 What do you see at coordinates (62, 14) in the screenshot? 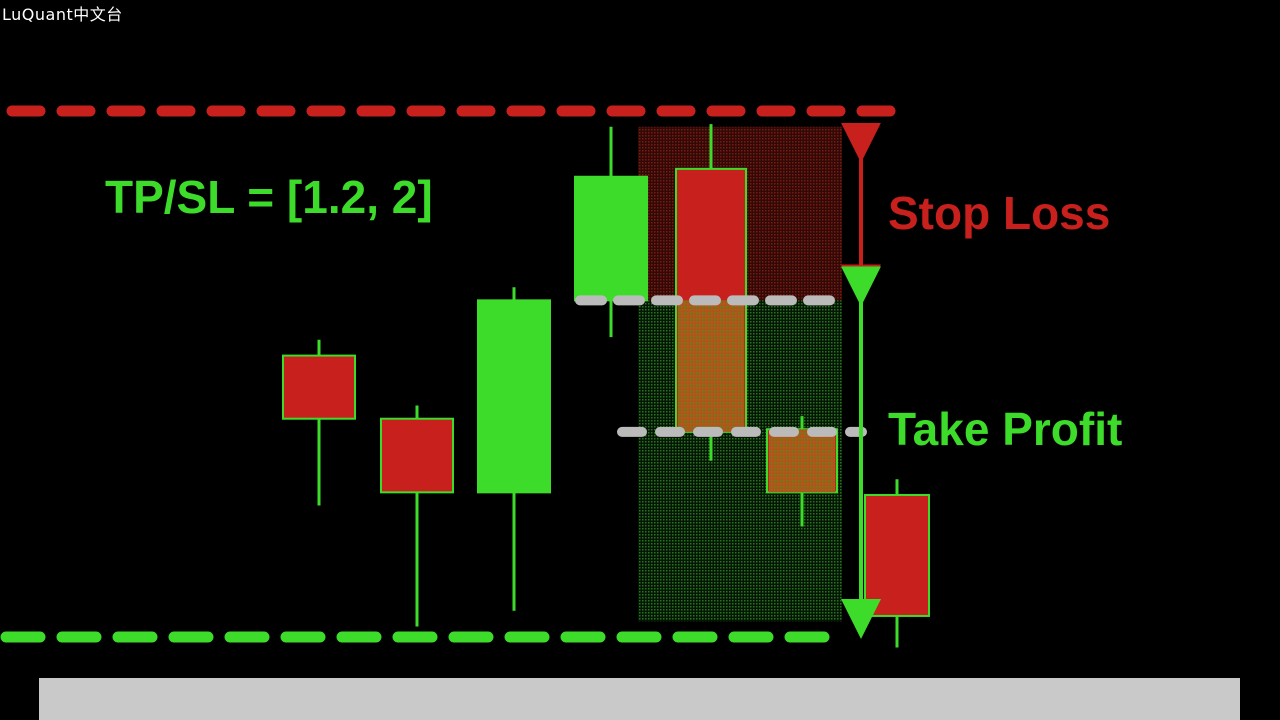
I see `watermark: LuQuant中文台` at bounding box center [62, 14].